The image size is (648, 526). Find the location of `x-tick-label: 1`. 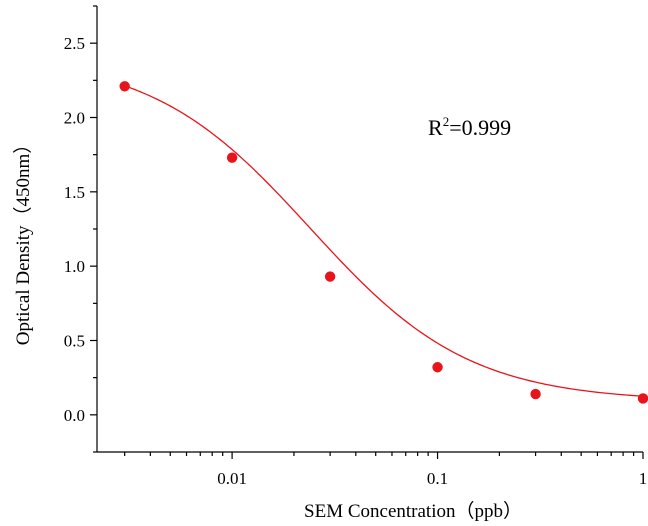

x-tick-label: 1 is located at coordinates (643, 478).